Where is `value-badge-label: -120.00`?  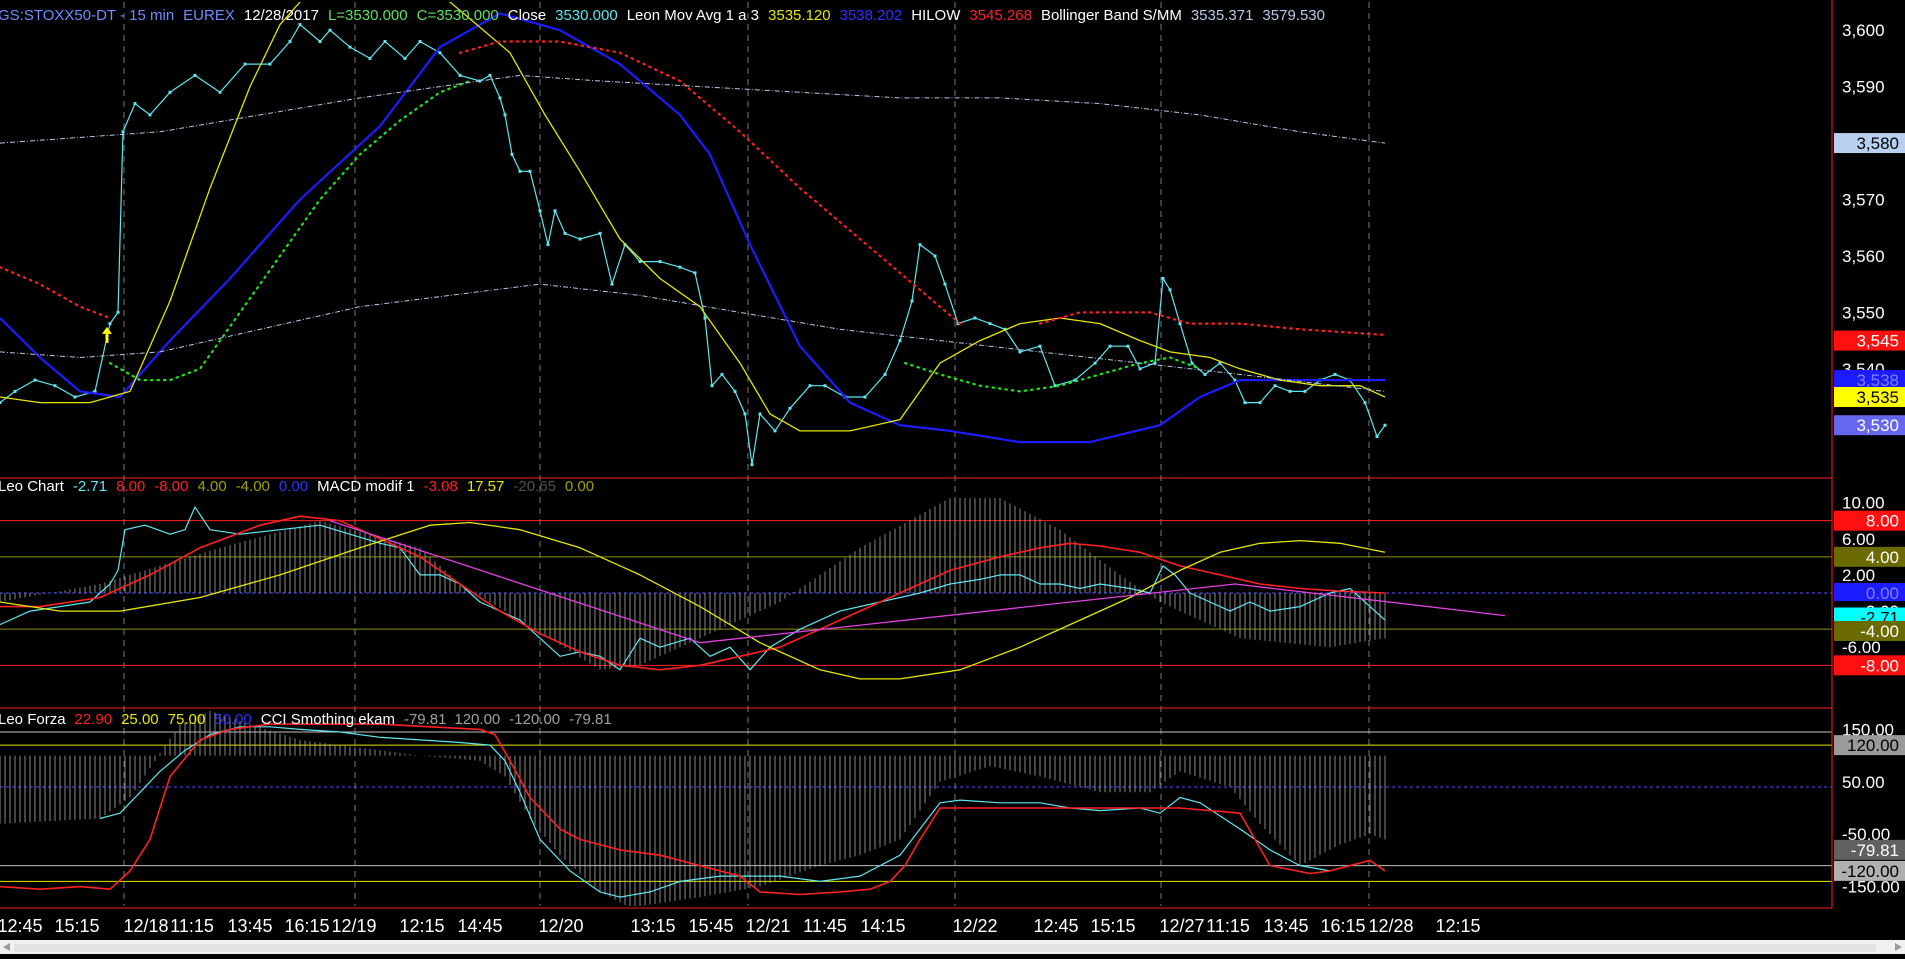
value-badge-label: -120.00 is located at coordinates (1870, 871).